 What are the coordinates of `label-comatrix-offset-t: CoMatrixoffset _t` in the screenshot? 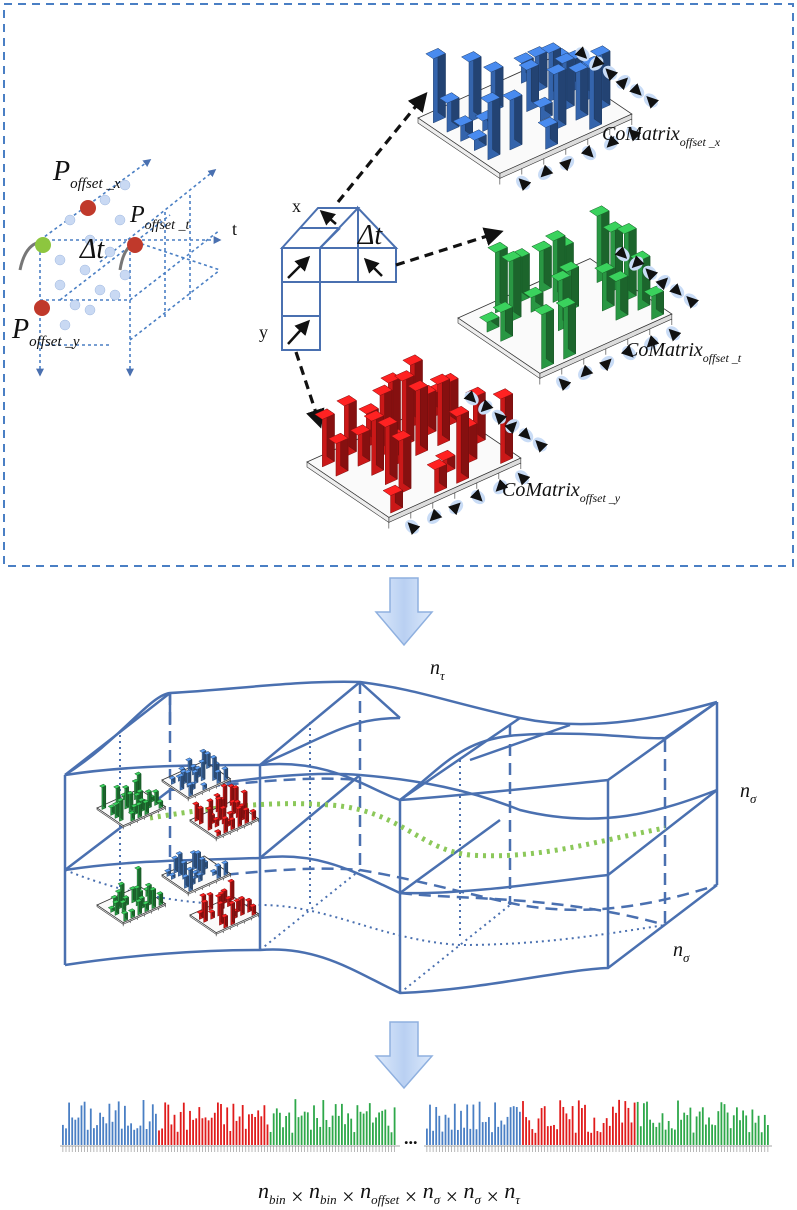 It's located at (683, 352).